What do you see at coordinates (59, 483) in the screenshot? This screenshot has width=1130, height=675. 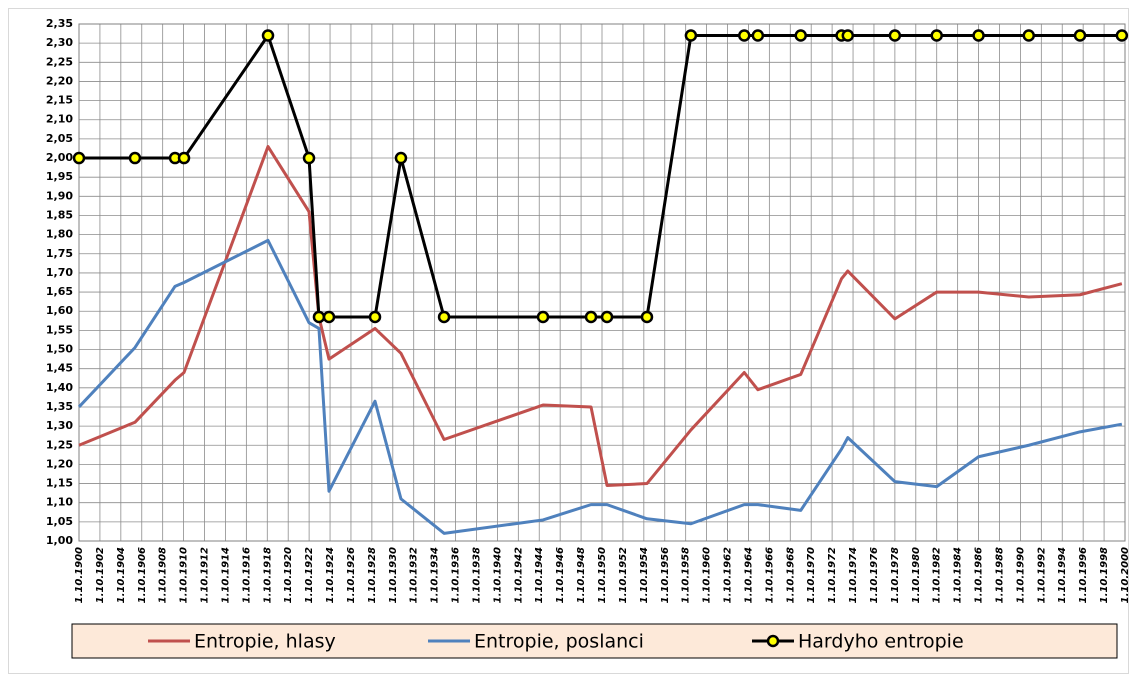 I see `y-tick-label: 1,15` at bounding box center [59, 483].